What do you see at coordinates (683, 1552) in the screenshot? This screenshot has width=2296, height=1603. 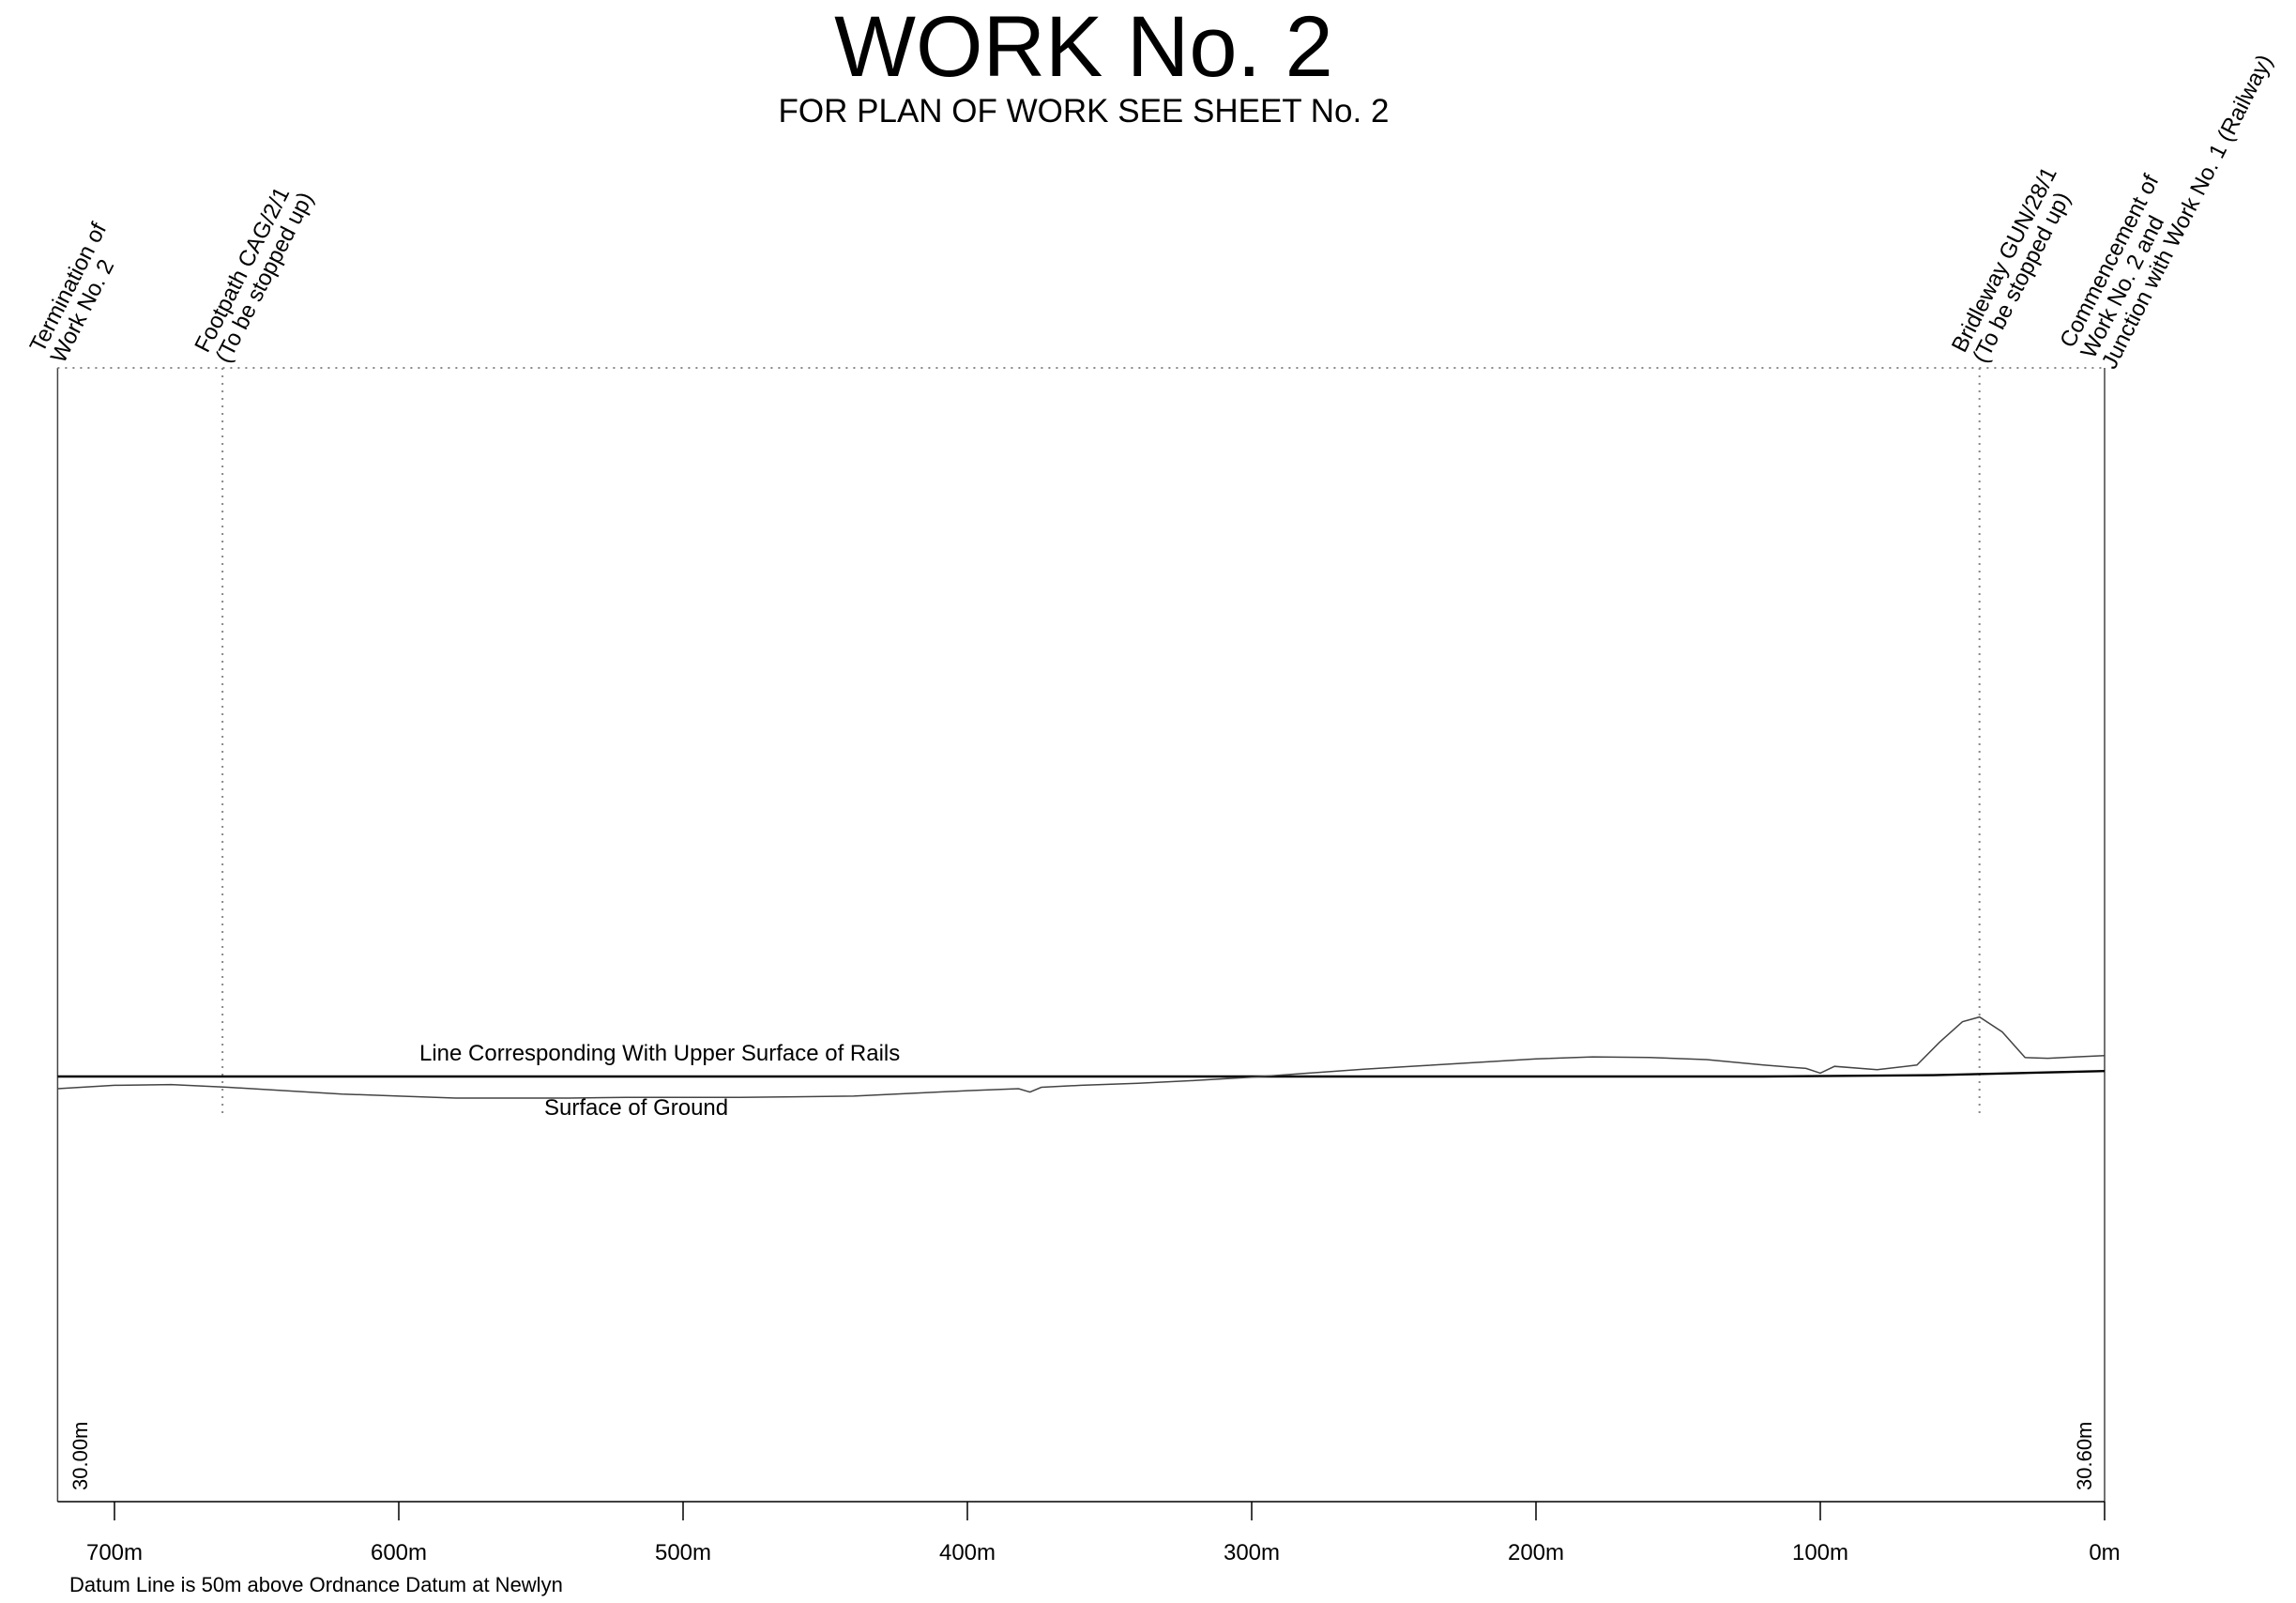 I see `axis-tick-label: 500m` at bounding box center [683, 1552].